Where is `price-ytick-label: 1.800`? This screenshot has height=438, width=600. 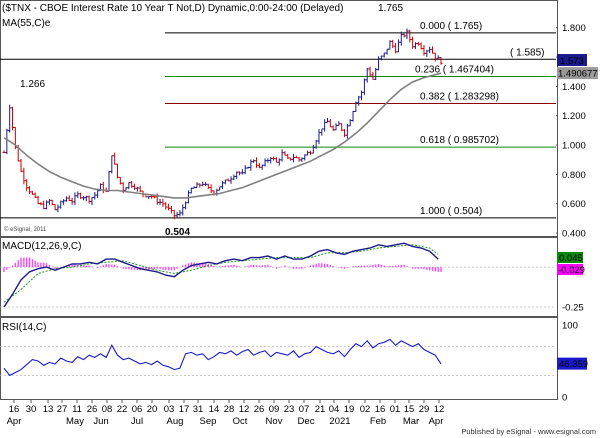 price-ytick-label: 1.800 is located at coordinates (574, 28).